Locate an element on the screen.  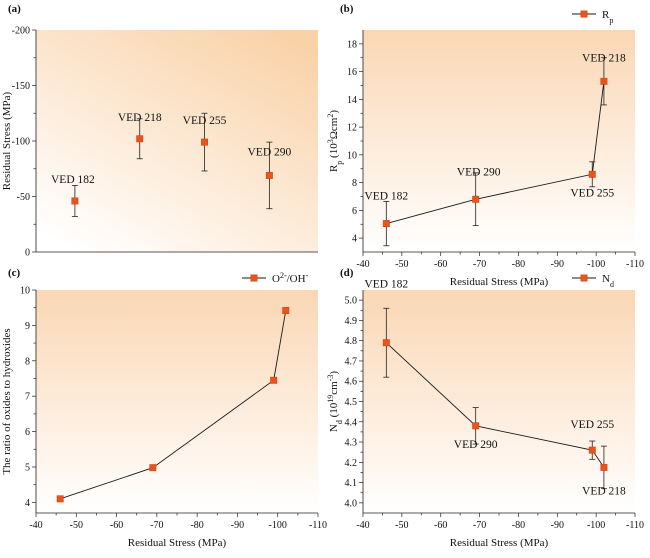
y-tick-label: -100 is located at coordinates (21, 142).